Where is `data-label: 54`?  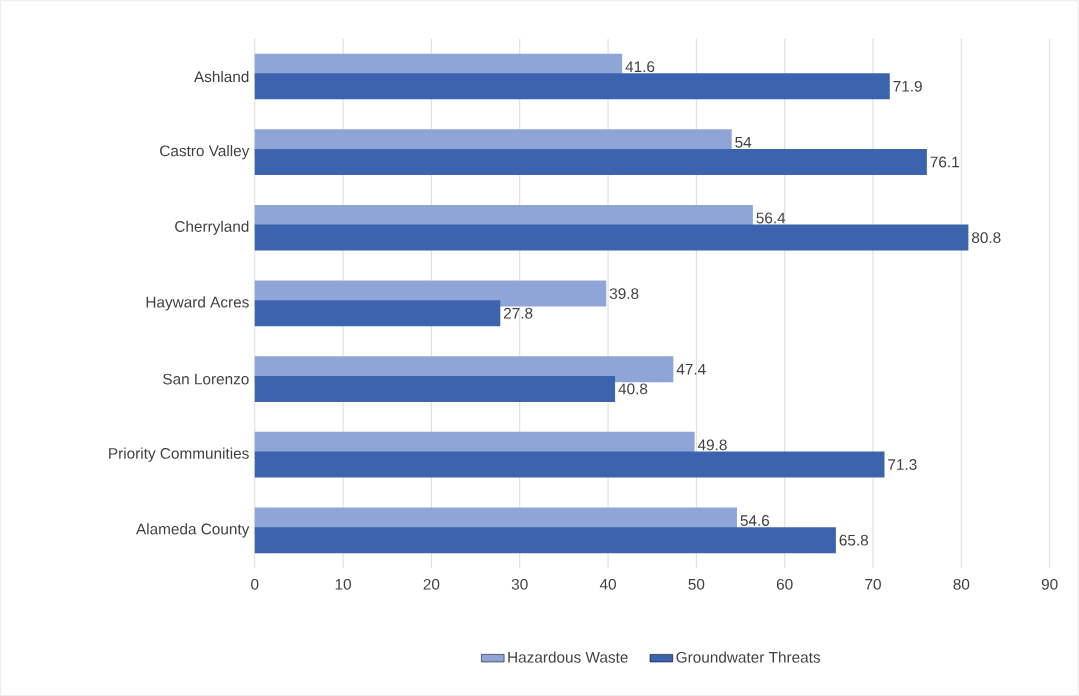 data-label: 54 is located at coordinates (743, 142).